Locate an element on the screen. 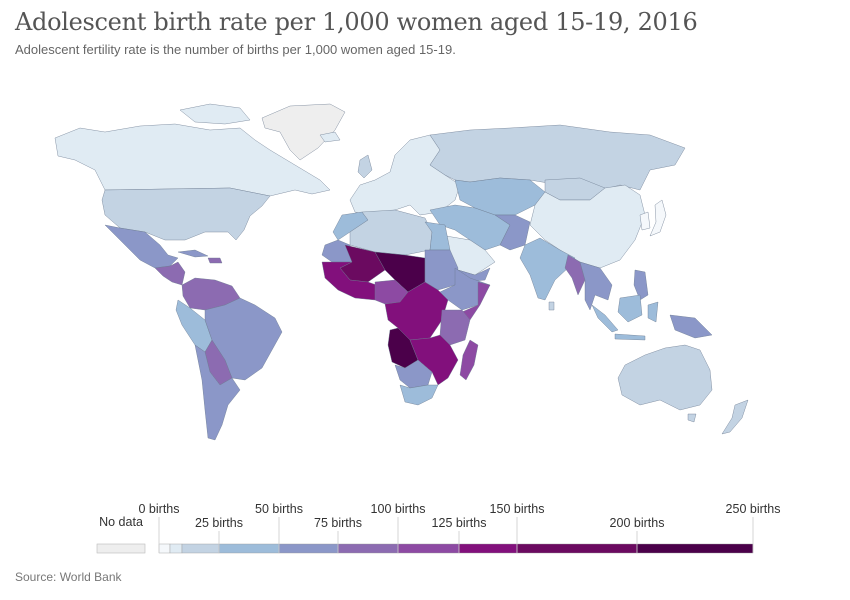 The width and height of the screenshot is (850, 600). region-argentina-chile is located at coordinates (217, 392).